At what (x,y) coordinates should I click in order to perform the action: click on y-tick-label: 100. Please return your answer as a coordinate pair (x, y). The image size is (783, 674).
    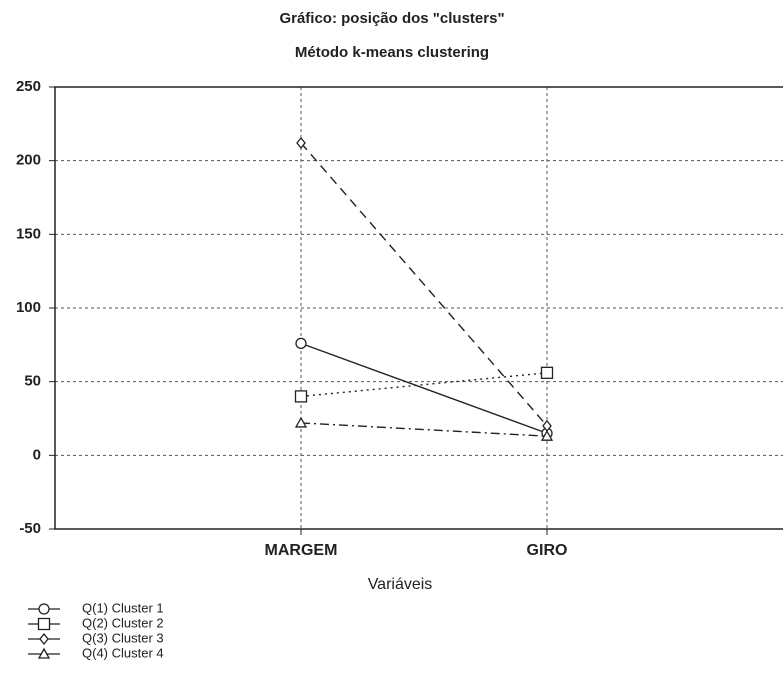
    Looking at the image, I should click on (28, 307).